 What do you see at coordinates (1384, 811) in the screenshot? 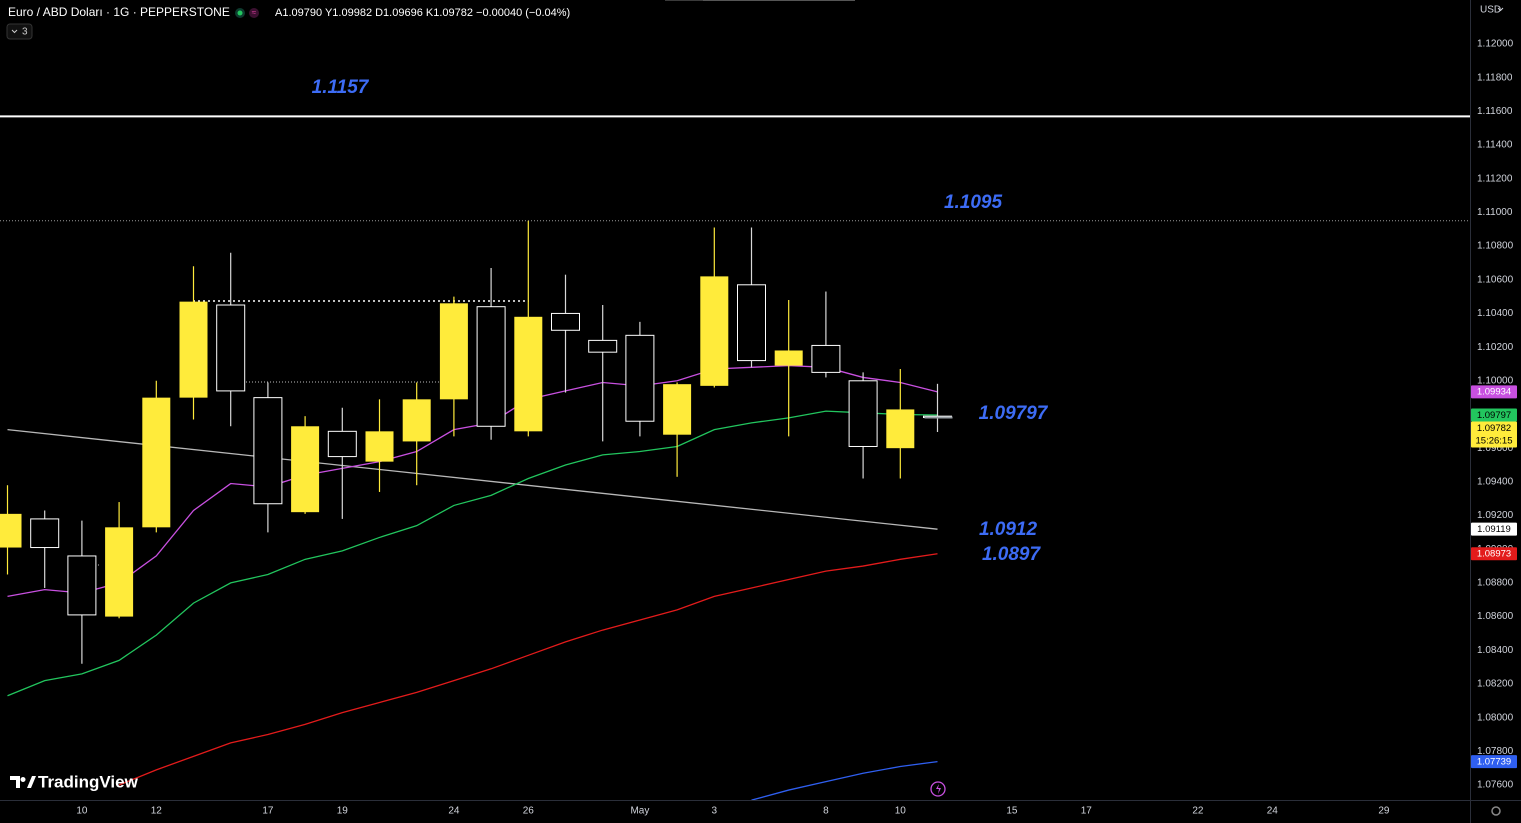
I see `x-tick-label: 29` at bounding box center [1384, 811].